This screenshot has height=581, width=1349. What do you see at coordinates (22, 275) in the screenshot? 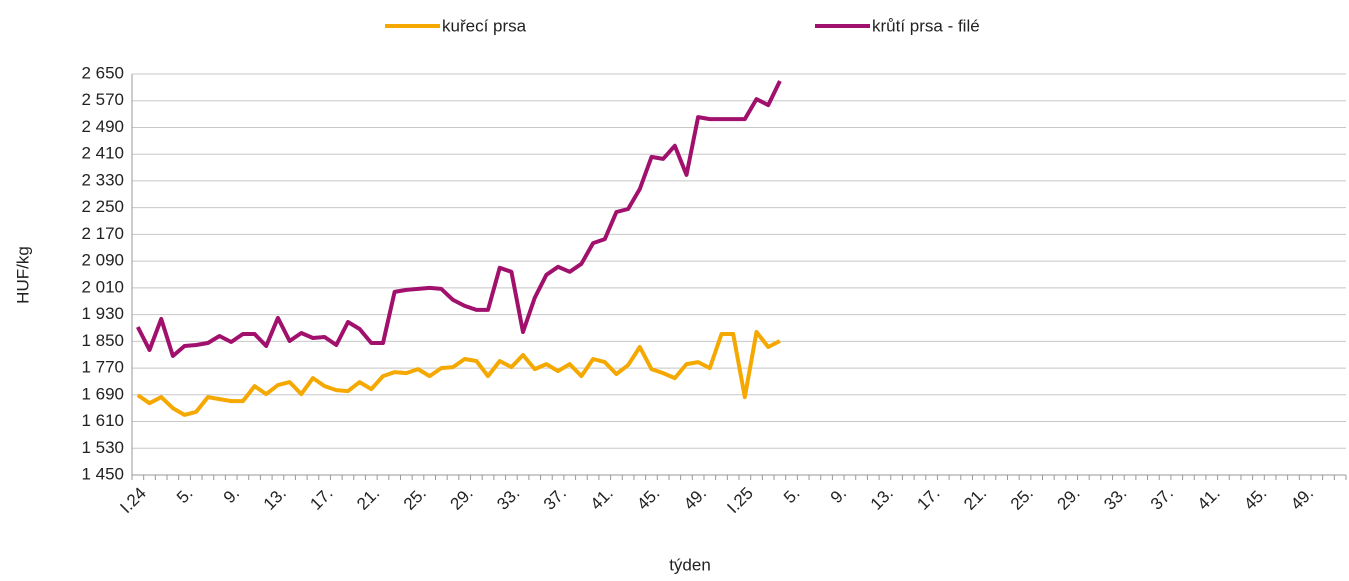
I see `y-axis-title: HUF/kg` at bounding box center [22, 275].